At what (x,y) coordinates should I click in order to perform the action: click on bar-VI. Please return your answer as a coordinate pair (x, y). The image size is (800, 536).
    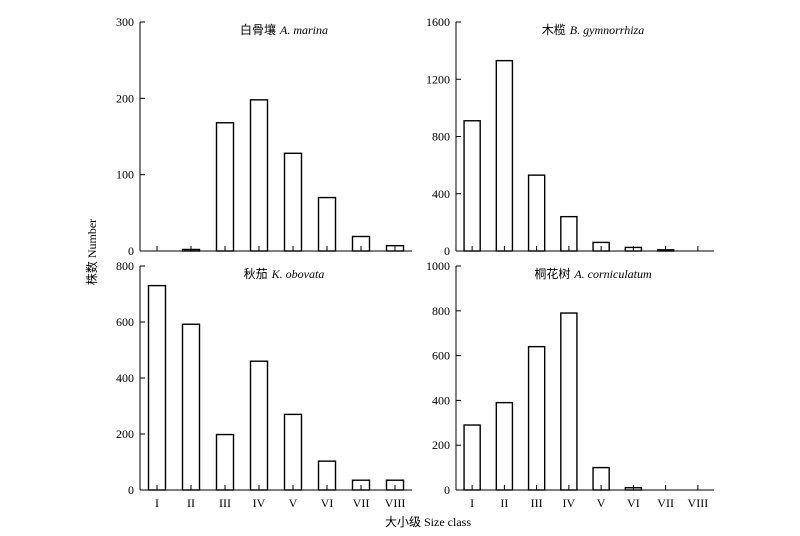
    Looking at the image, I should click on (327, 224).